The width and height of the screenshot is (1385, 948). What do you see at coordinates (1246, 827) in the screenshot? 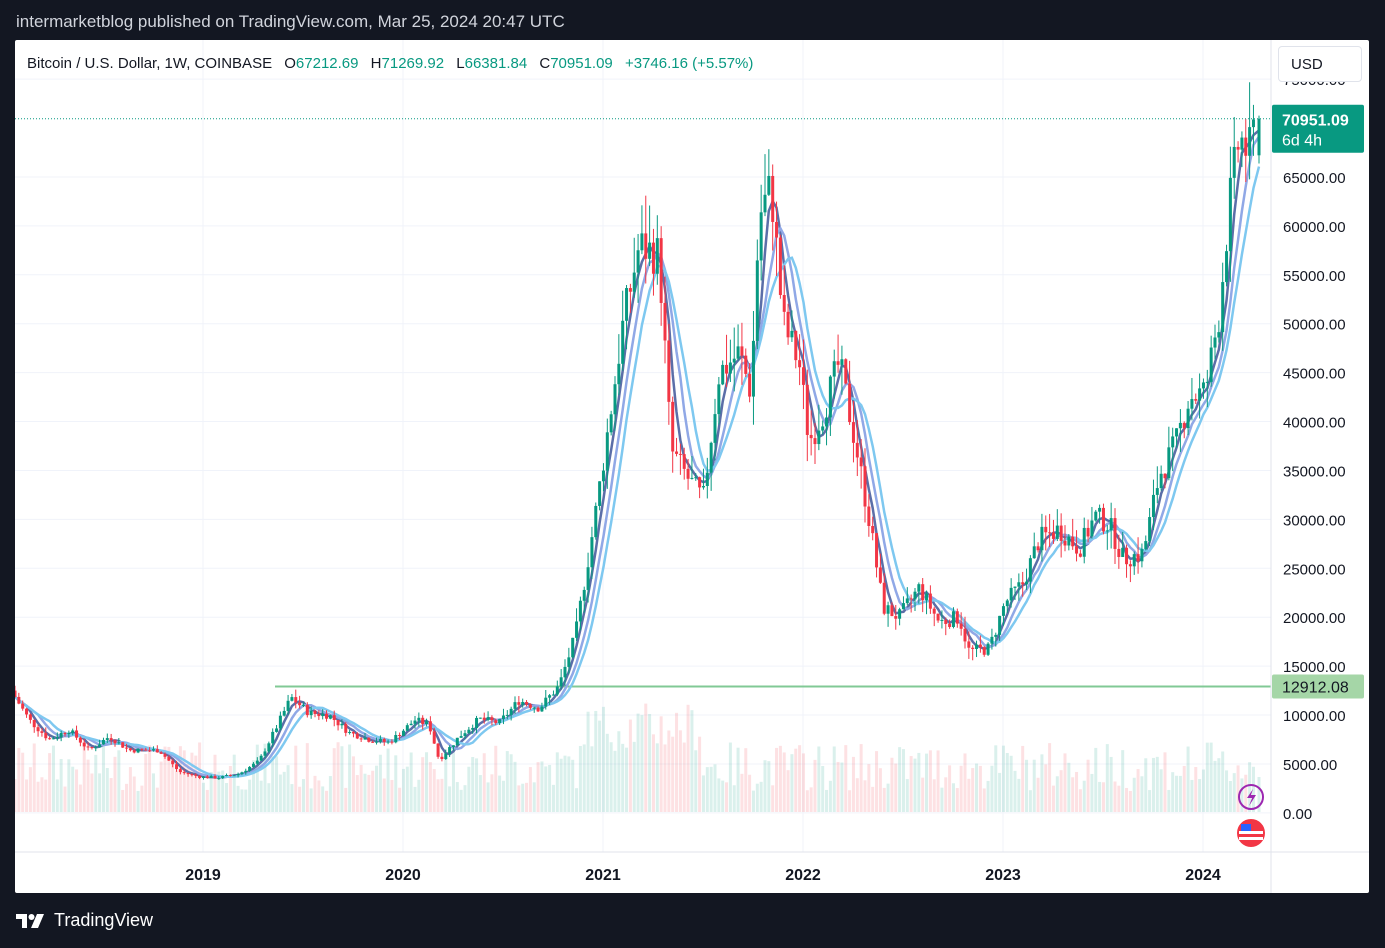
I see `flag-canton` at bounding box center [1246, 827].